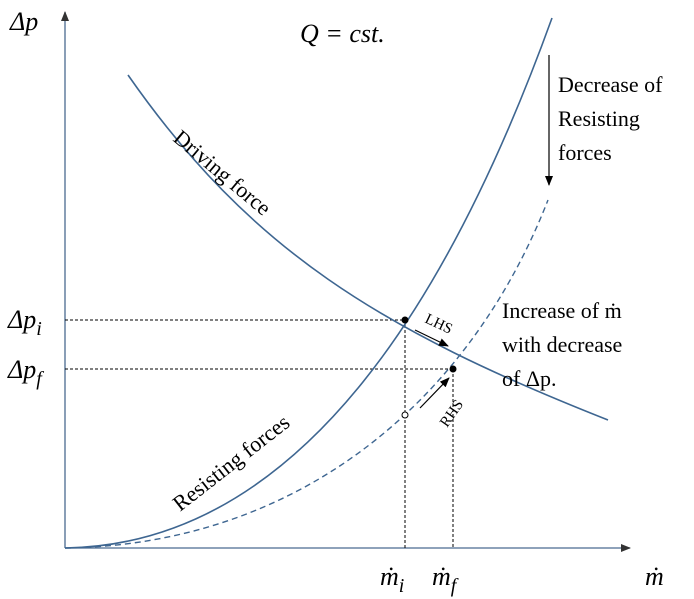  What do you see at coordinates (434, 393) in the screenshot?
I see `rhs-arrow` at bounding box center [434, 393].